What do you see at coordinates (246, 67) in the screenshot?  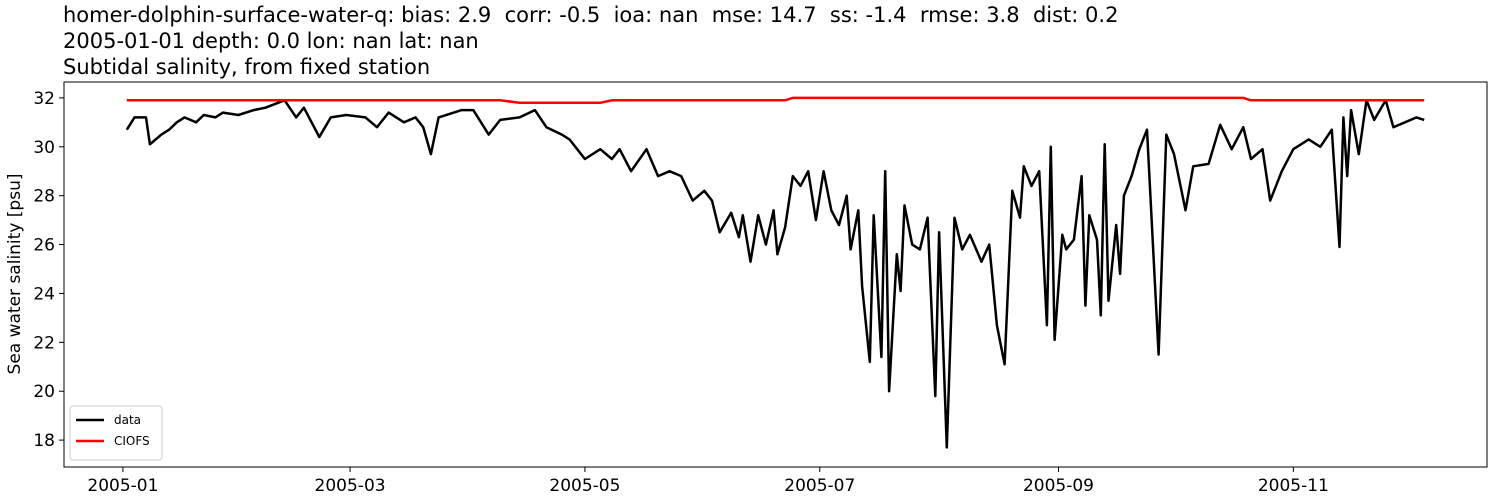 I see `chart-subtitle: Subtidal salinity, from fixed station` at bounding box center [246, 67].